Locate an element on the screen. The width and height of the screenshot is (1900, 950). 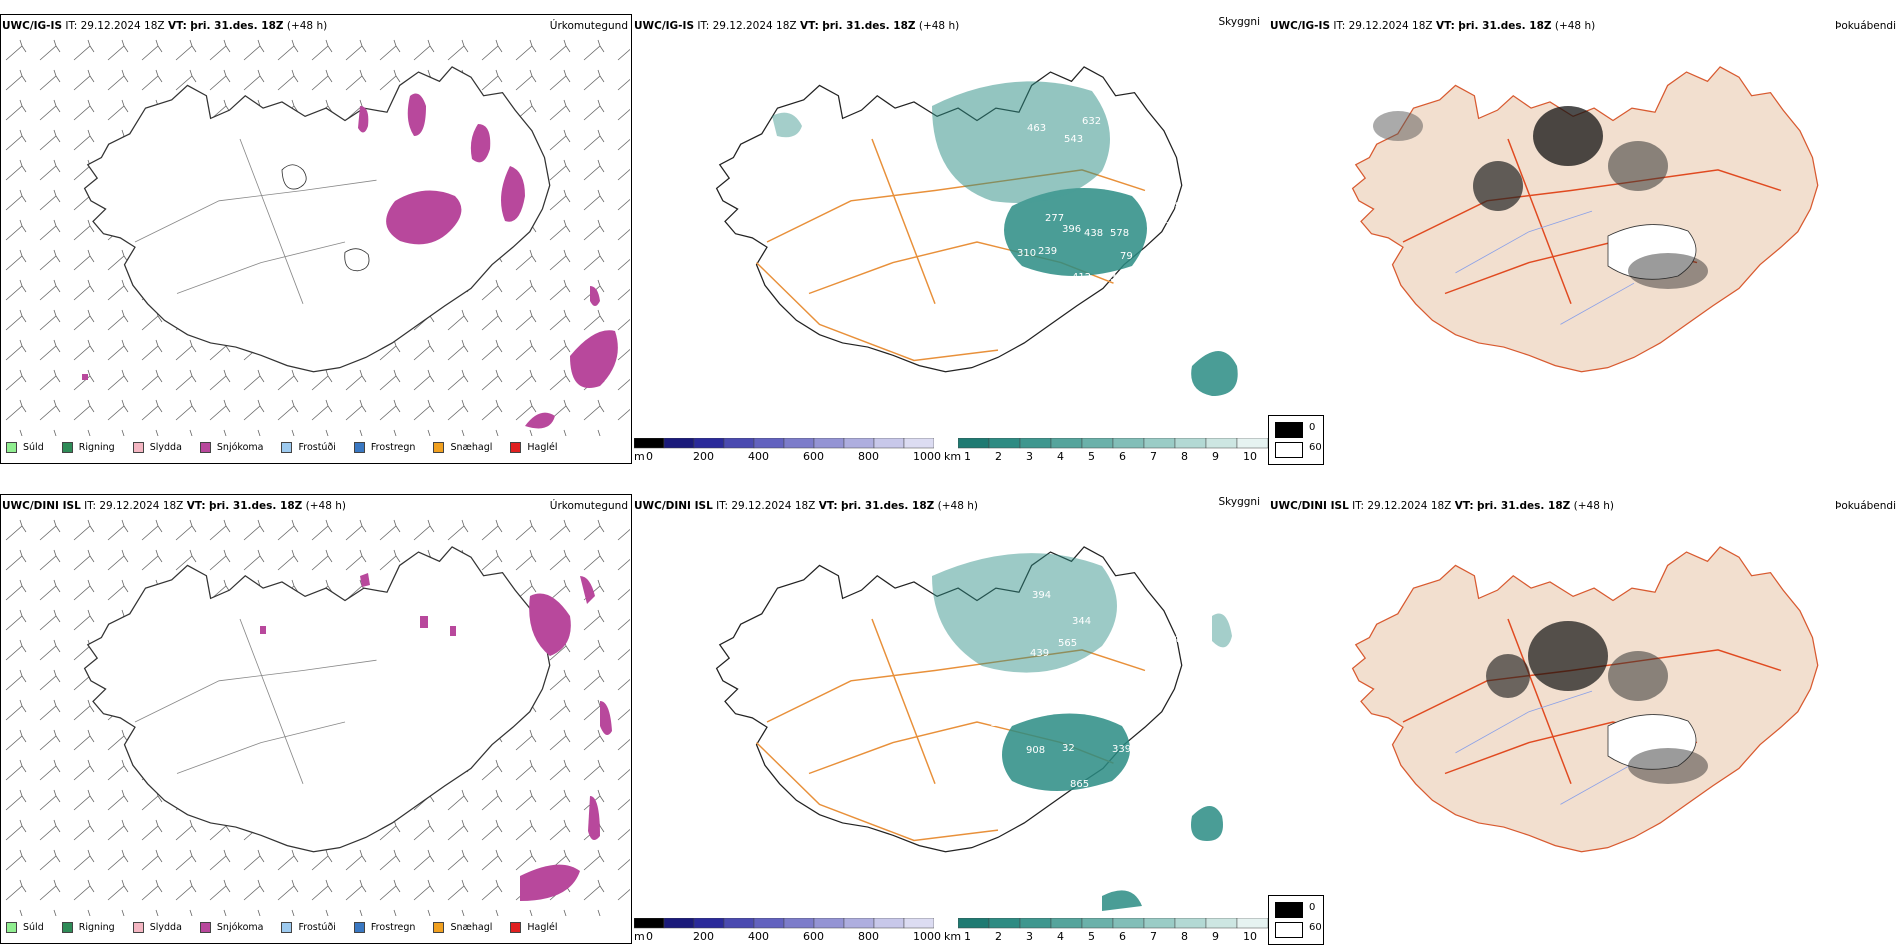
legend-item: Frostregn is located at coordinates (384, 447).